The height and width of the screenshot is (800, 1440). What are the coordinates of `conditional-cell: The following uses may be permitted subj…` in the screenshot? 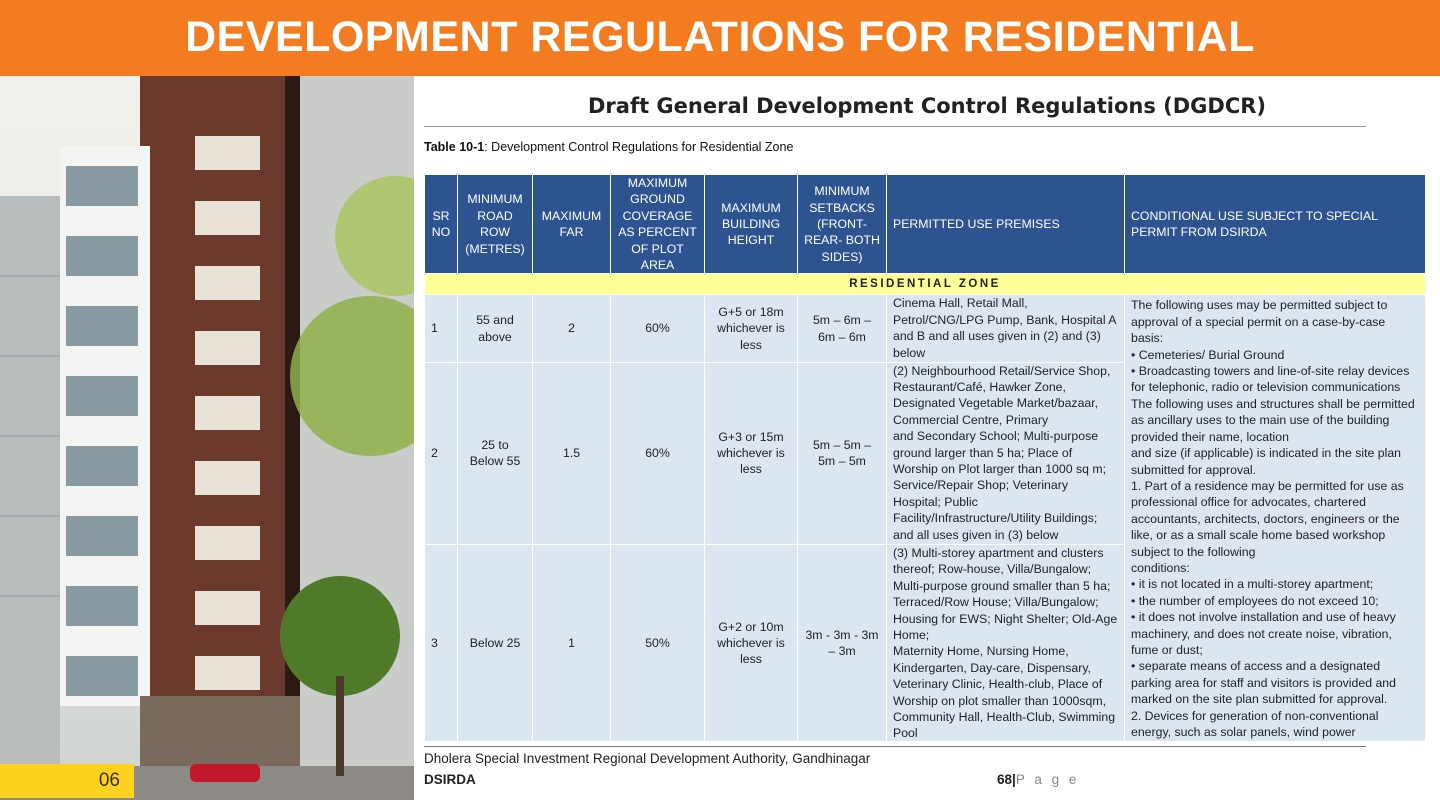 It's located at (1275, 518).